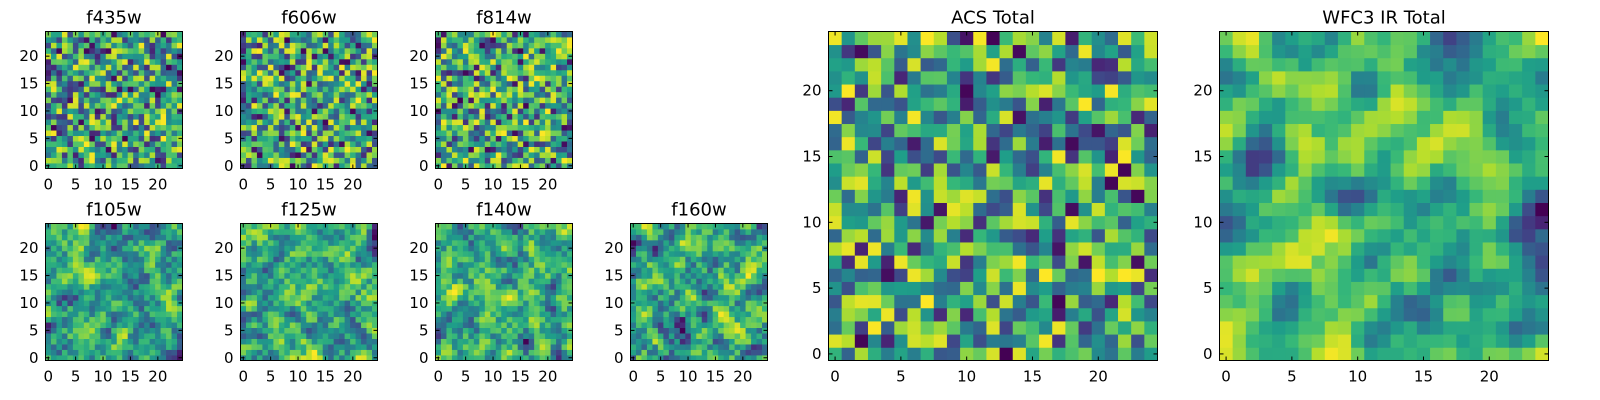 This screenshot has width=1600, height=400. I want to click on y-tick-label: 5, so click(229, 138).